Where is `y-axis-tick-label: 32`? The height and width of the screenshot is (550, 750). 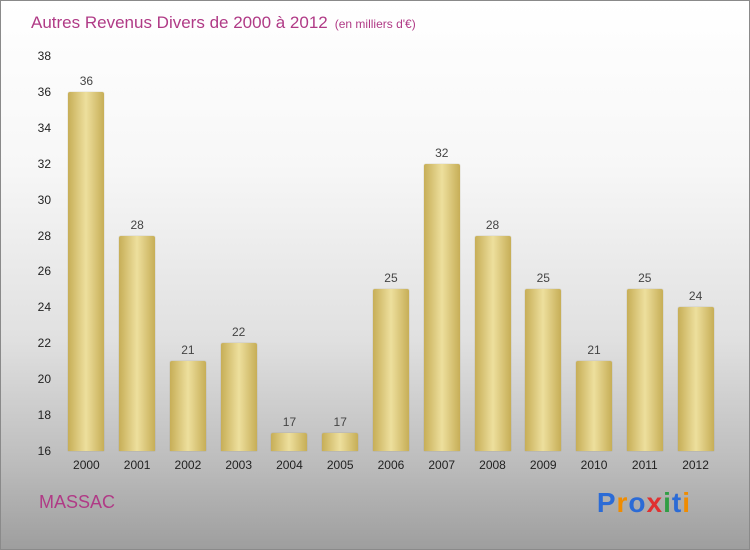 y-axis-tick-label: 32 is located at coordinates (44, 163).